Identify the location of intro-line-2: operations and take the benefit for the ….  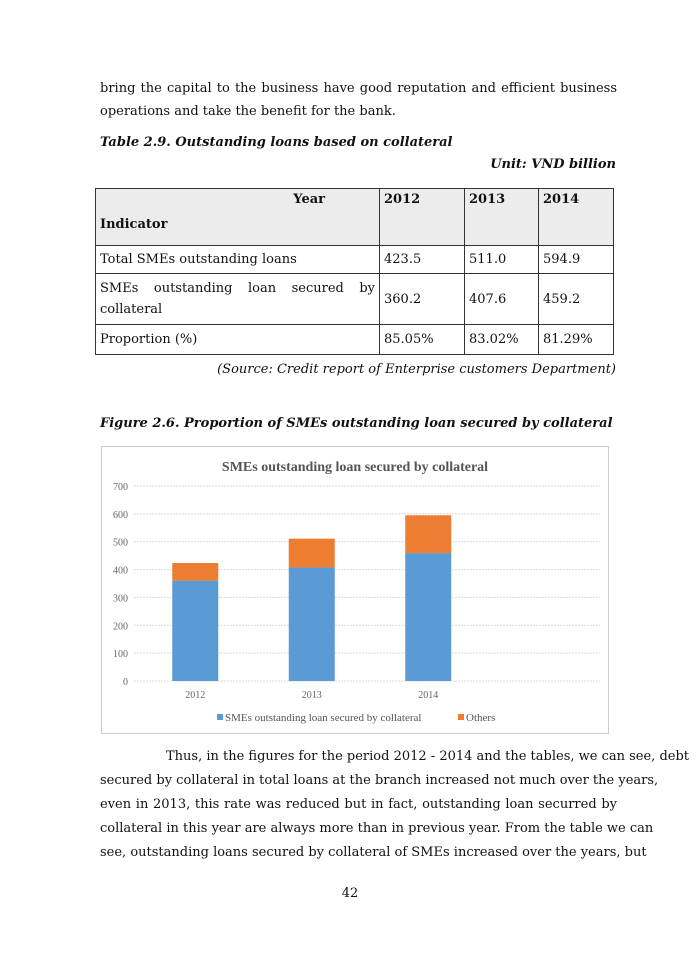
(248, 111).